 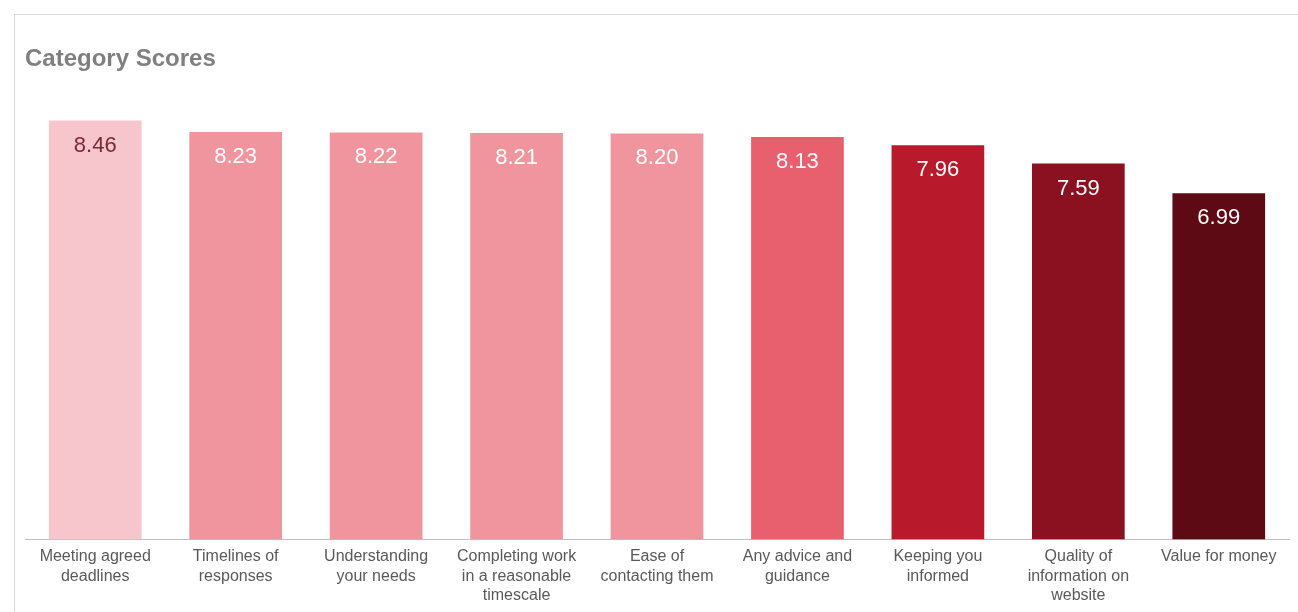 What do you see at coordinates (95, 565) in the screenshot?
I see `x-tick-label: Meeting agreed deadlines` at bounding box center [95, 565].